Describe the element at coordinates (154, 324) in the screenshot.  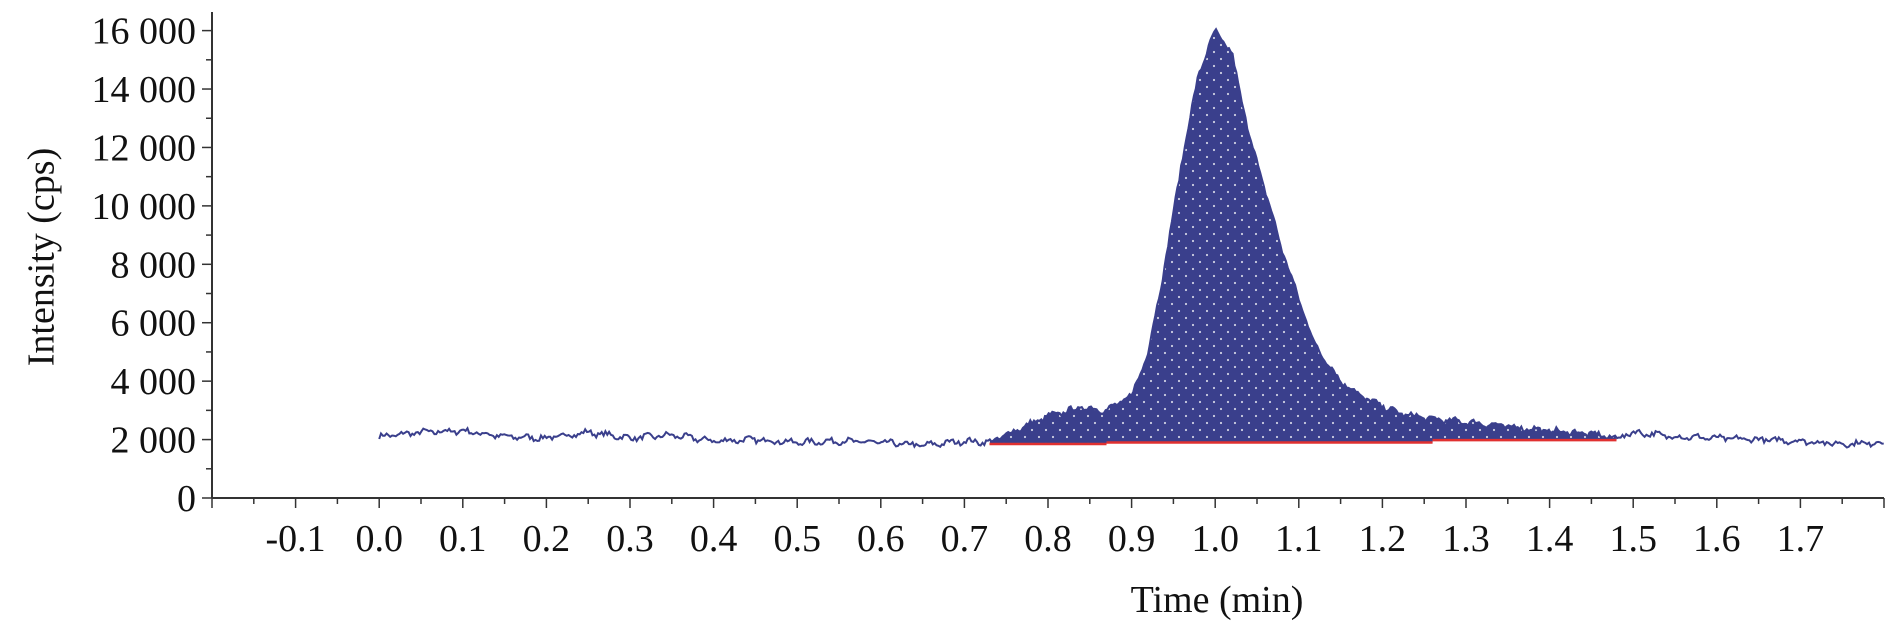
I see `y-tick-label: 6 000` at that location.